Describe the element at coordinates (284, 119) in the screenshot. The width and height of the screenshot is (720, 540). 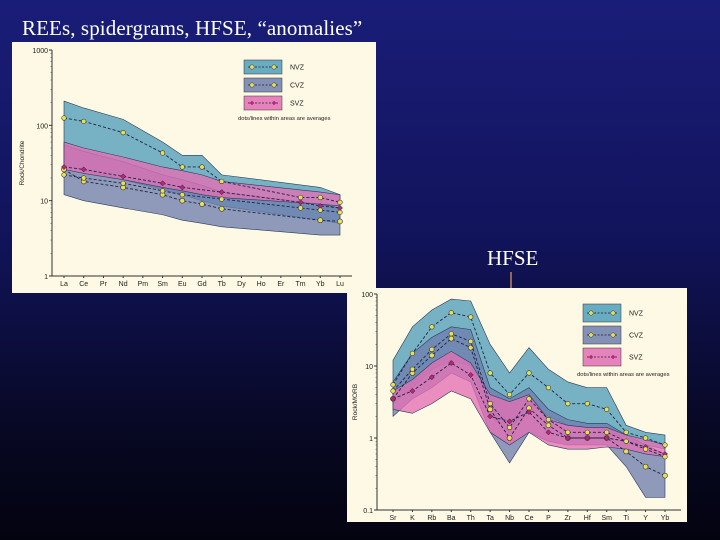
I see `legend-note: dots/lines within areas are averages` at that location.